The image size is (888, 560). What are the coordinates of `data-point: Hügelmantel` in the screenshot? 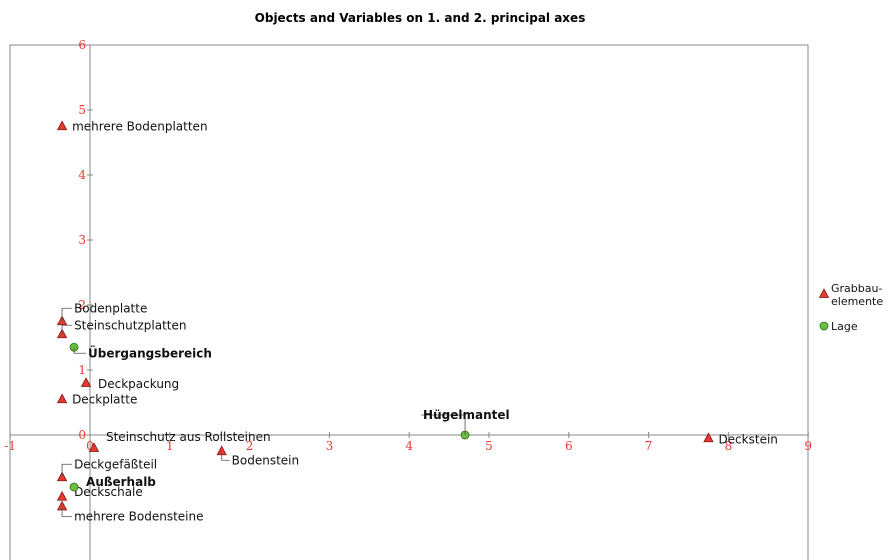 It's located at (465, 424).